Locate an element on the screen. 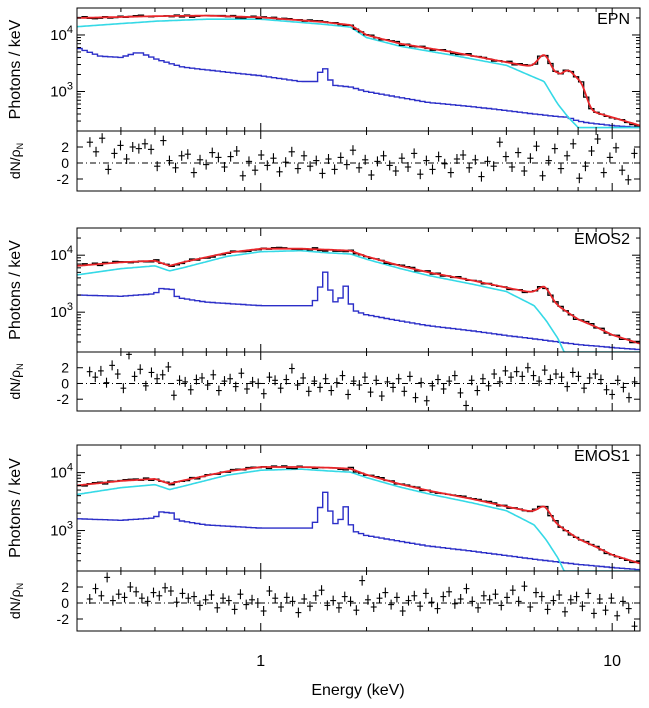 The height and width of the screenshot is (708, 649). x-tick-label: 10 is located at coordinates (612, 661).